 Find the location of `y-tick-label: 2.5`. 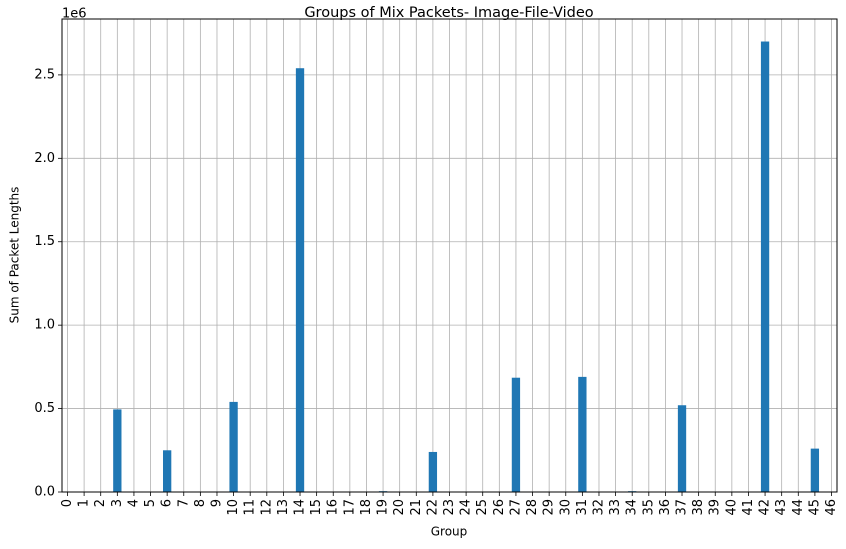

y-tick-label: 2.5 is located at coordinates (44, 74).